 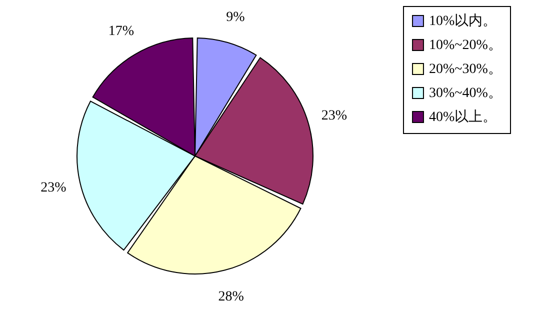 I want to click on legend-label: 10%以内。, so click(x=463, y=21).